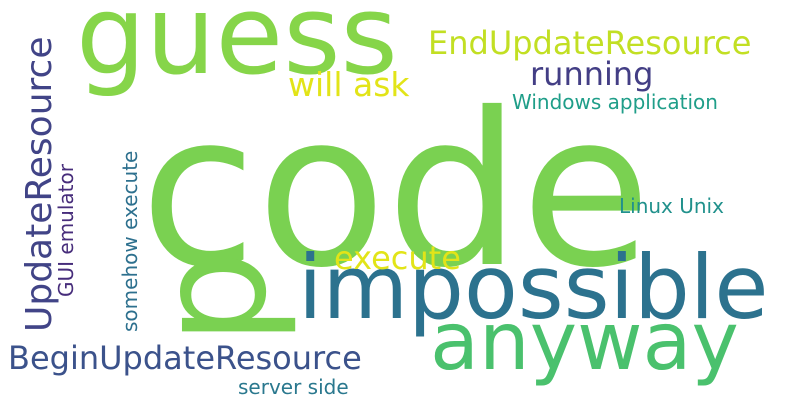 Image resolution: width=800 pixels, height=400 pixels. What do you see at coordinates (397, 258) in the screenshot?
I see `word-execute: execute` at bounding box center [397, 258].